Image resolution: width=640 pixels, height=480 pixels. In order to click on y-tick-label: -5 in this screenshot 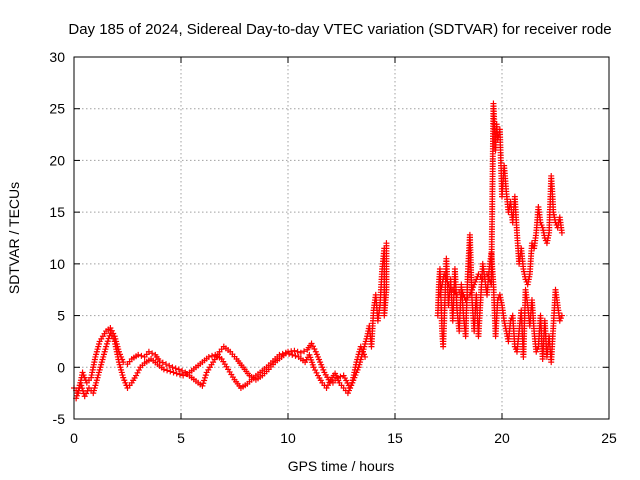, I will do `click(59, 419)`.